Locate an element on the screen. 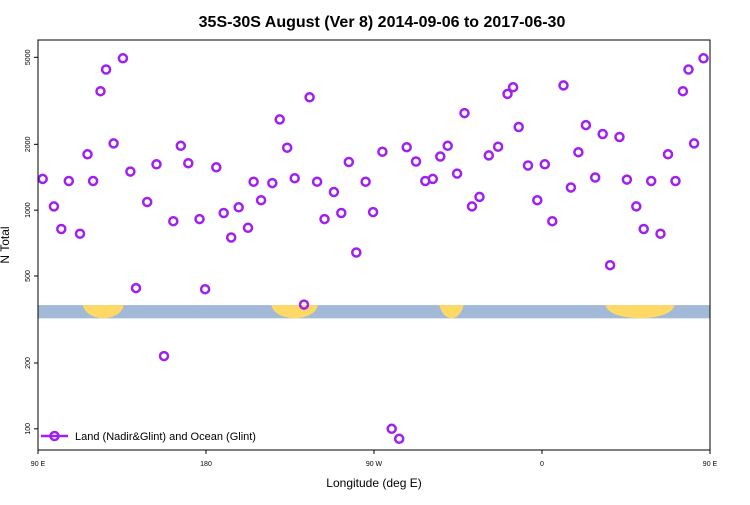 This screenshot has height=505, width=750. x-axis-label: Longitude (deg E) is located at coordinates (373, 483).